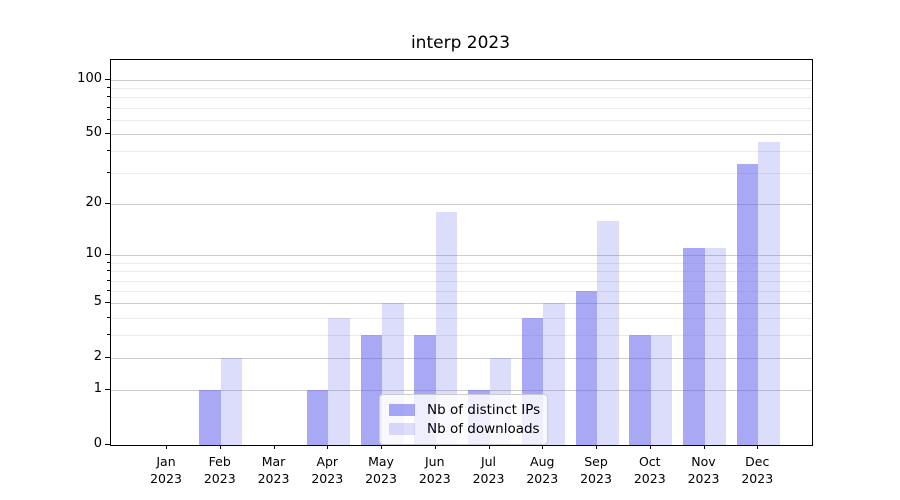 This screenshot has height=500, width=900. What do you see at coordinates (757, 470) in the screenshot?
I see `x-tick-label: Dec 2023` at bounding box center [757, 470].